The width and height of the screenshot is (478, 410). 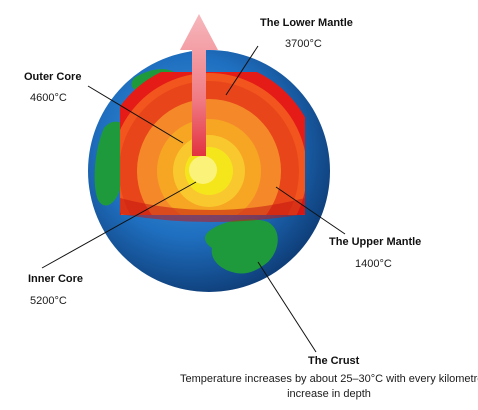 What do you see at coordinates (119, 225) in the screenshot?
I see `leader-inner-core` at bounding box center [119, 225].